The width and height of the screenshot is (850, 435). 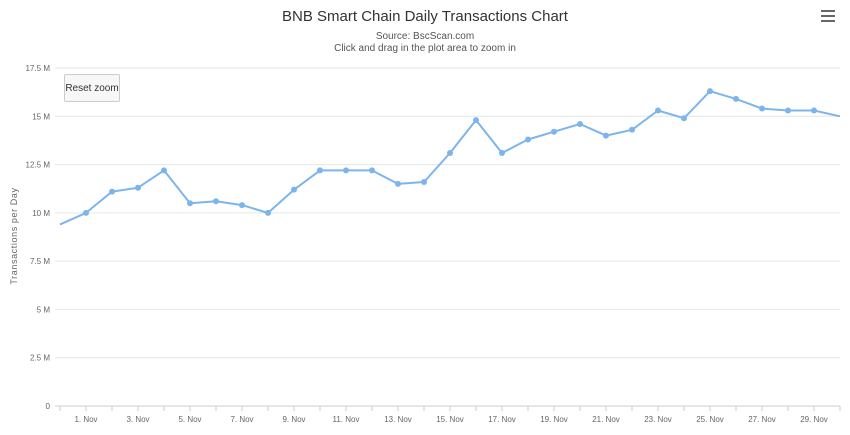 What do you see at coordinates (762, 419) in the screenshot?
I see `x-tick-label: 27. Nov` at bounding box center [762, 419].